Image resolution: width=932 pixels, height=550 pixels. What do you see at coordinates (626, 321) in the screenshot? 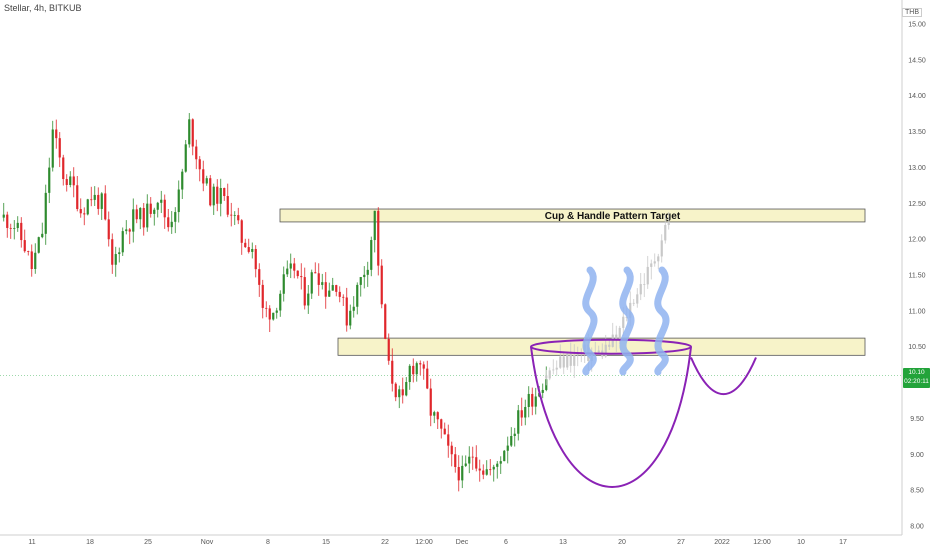
I see `steam-drawing` at bounding box center [626, 321].